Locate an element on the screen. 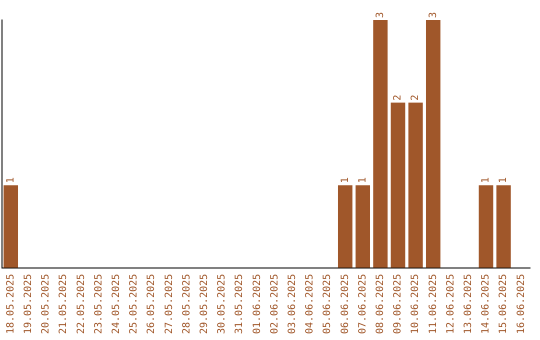 The image size is (540, 340). x-tick-label: 25.05.2025 is located at coordinates (134, 304).